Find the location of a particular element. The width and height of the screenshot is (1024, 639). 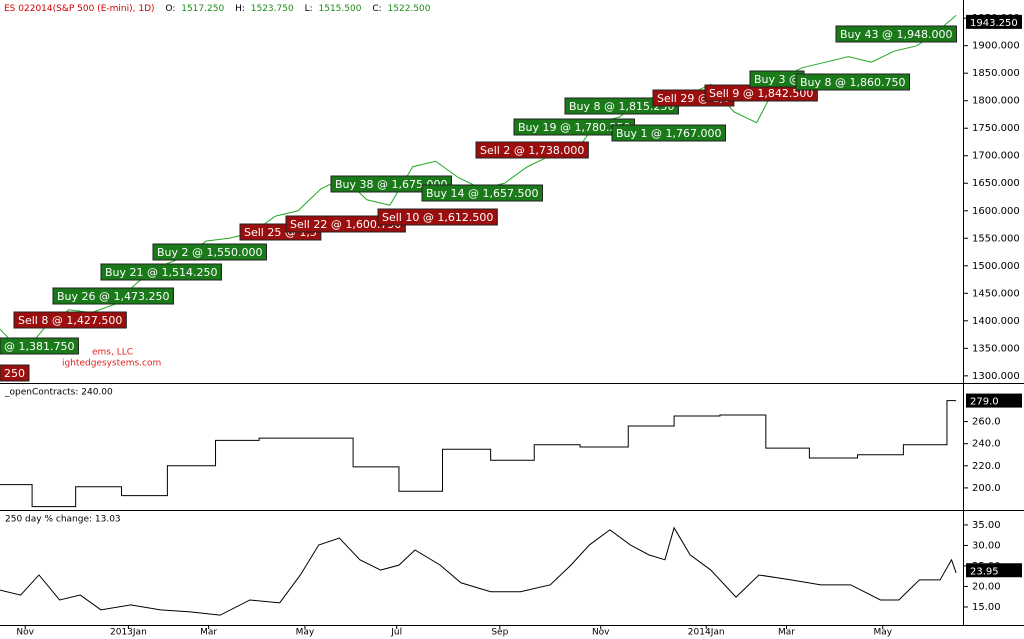

y-tick-label: 15.00 is located at coordinates (986, 607).